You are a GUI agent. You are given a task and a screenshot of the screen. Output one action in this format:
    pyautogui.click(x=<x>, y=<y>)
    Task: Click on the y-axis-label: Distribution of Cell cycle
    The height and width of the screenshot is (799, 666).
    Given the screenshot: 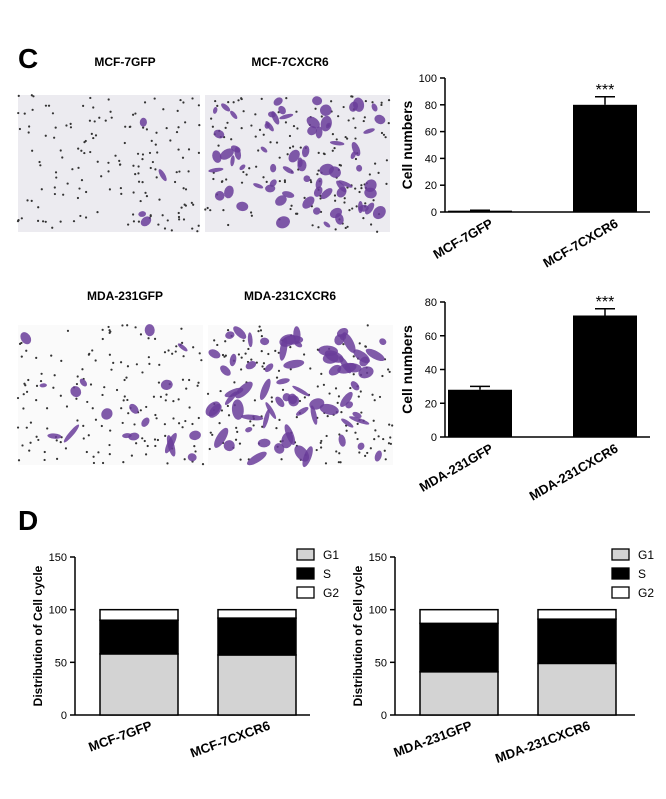 What is the action you would take?
    pyautogui.click(x=358, y=635)
    